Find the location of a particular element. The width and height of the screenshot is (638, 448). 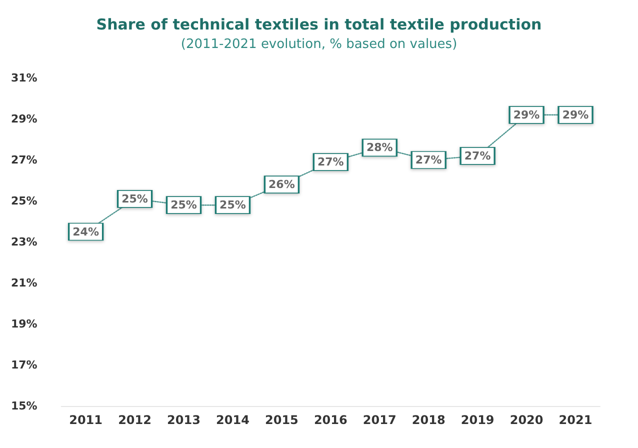

y-tick-label: 25% is located at coordinates (24, 201).